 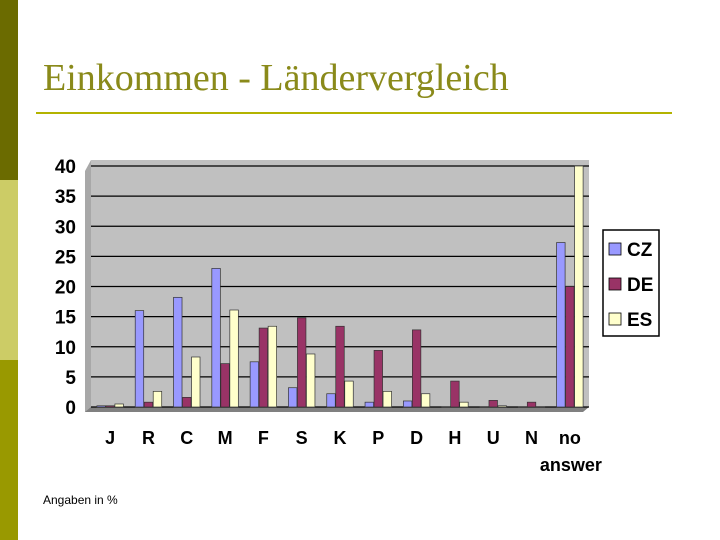 What do you see at coordinates (65, 167) in the screenshot?
I see `y-tick-label: 40` at bounding box center [65, 167].